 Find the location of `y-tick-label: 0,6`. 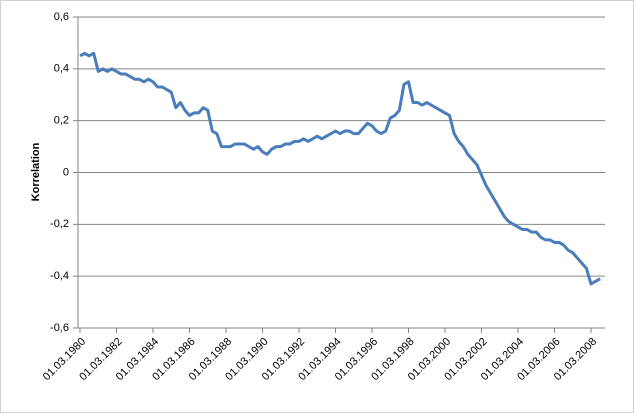

y-tick-label: 0,6 is located at coordinates (61, 17).